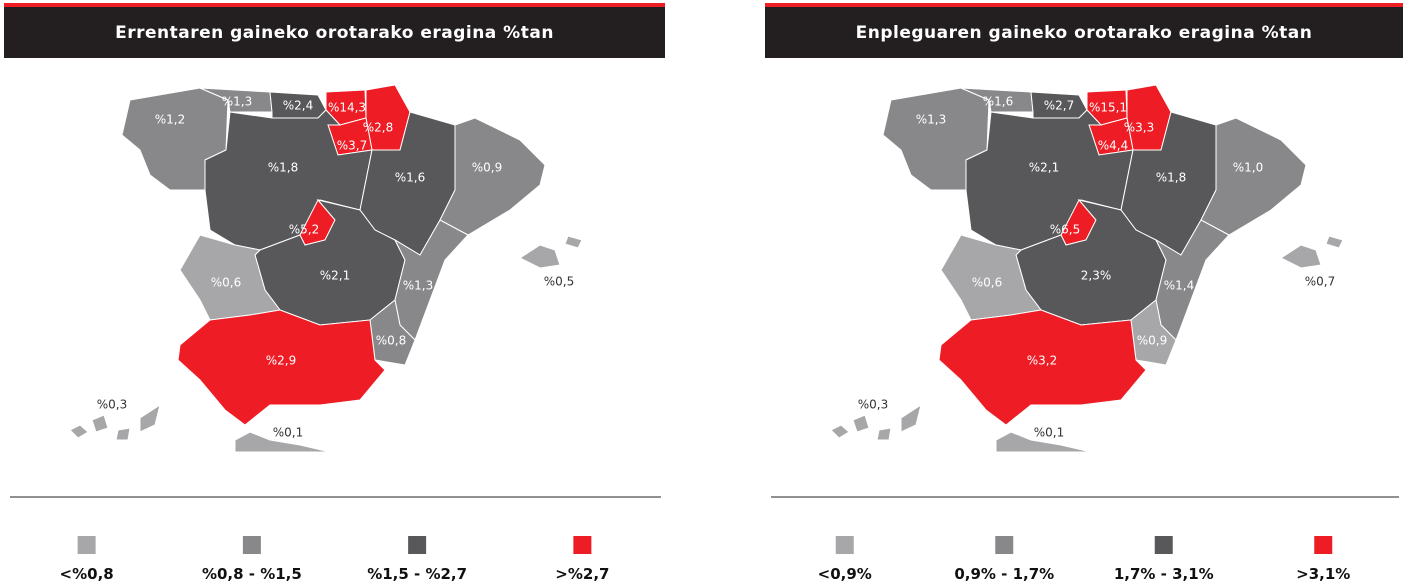 The width and height of the screenshot is (1403, 584). Describe the element at coordinates (252, 574) in the screenshot. I see `legend-label: %0,8 - %1,5` at that location.